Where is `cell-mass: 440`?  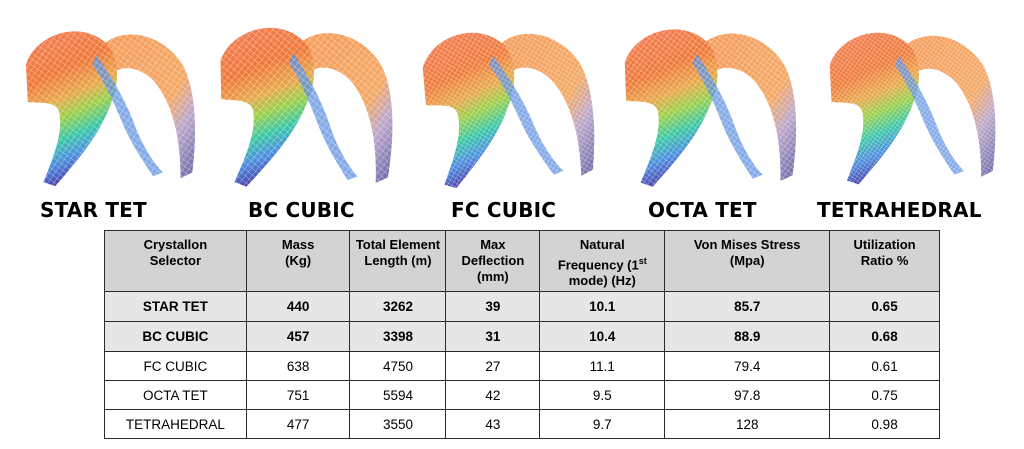 cell-mass: 440 is located at coordinates (298, 306).